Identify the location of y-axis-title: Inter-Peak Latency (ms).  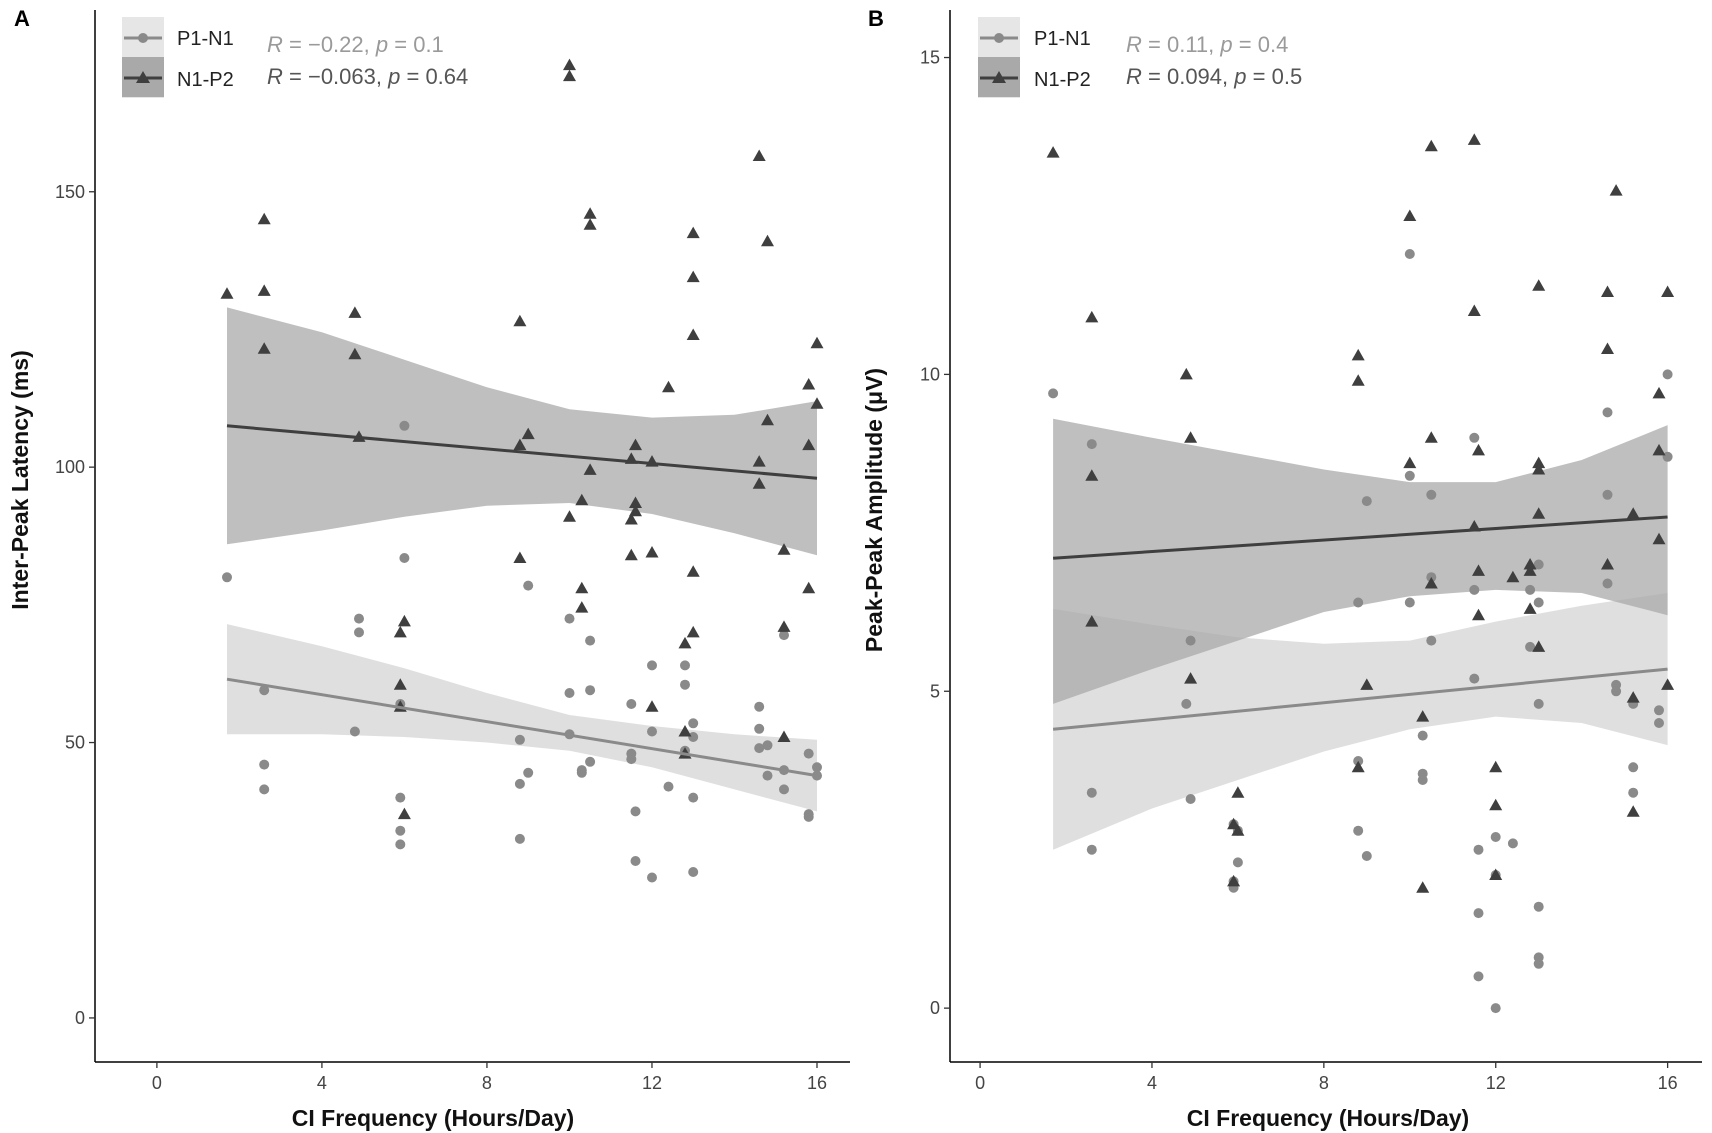
(20, 479).